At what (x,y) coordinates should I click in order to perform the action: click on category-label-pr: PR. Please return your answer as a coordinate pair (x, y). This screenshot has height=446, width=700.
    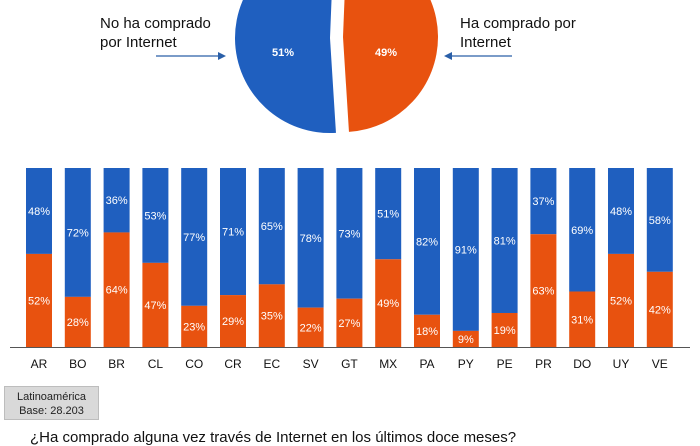
    Looking at the image, I should click on (543, 364).